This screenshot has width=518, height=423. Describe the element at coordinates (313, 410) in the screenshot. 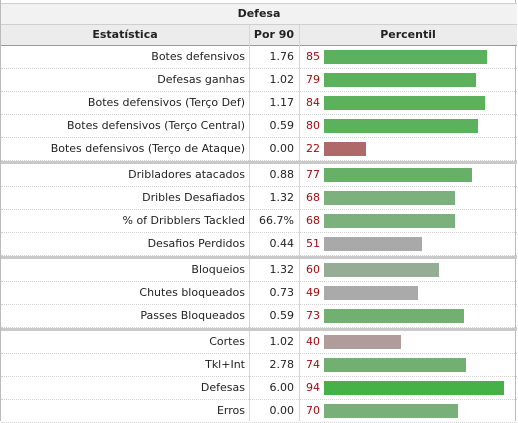

I see `percentile-value: 70` at that location.